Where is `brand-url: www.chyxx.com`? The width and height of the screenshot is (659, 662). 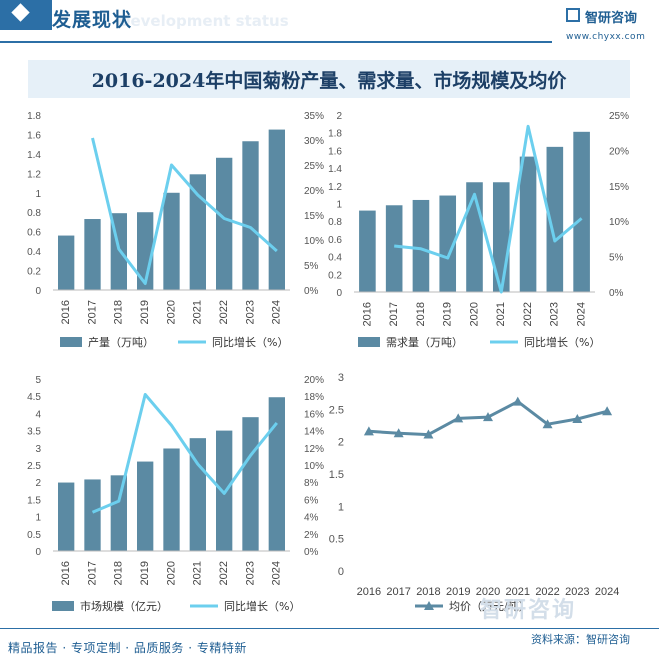 brand-url: www.chyxx.com is located at coordinates (606, 37).